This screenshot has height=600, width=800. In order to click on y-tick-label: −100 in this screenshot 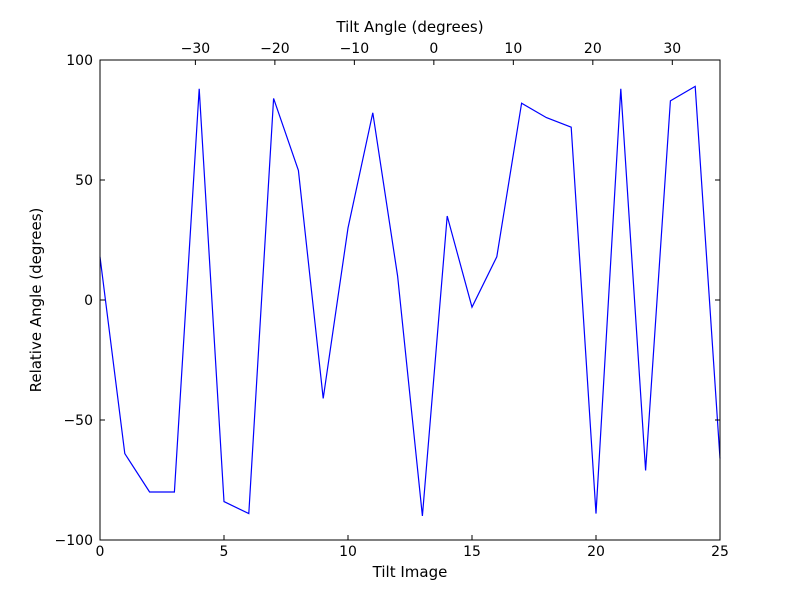, I will do `click(74, 541)`.